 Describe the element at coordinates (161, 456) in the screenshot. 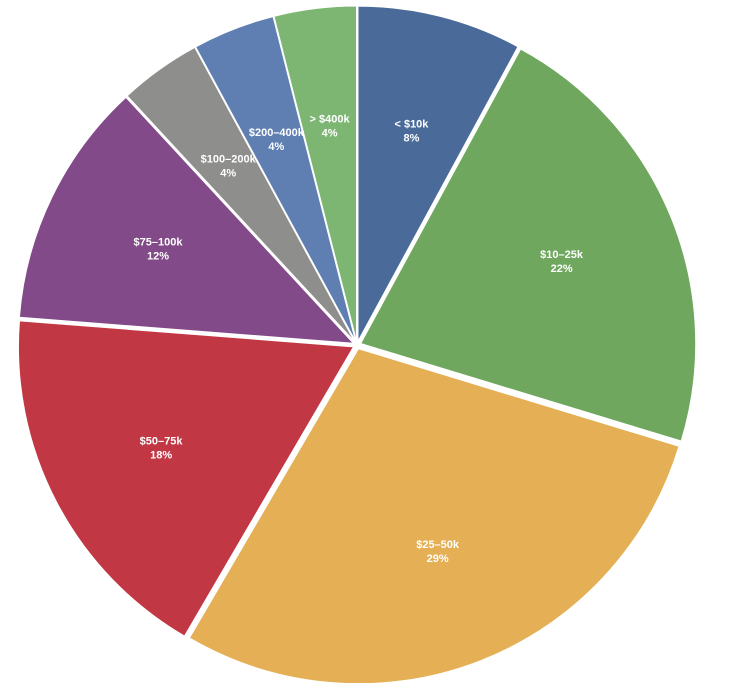

I see `slice-percent-label: 18%` at that location.